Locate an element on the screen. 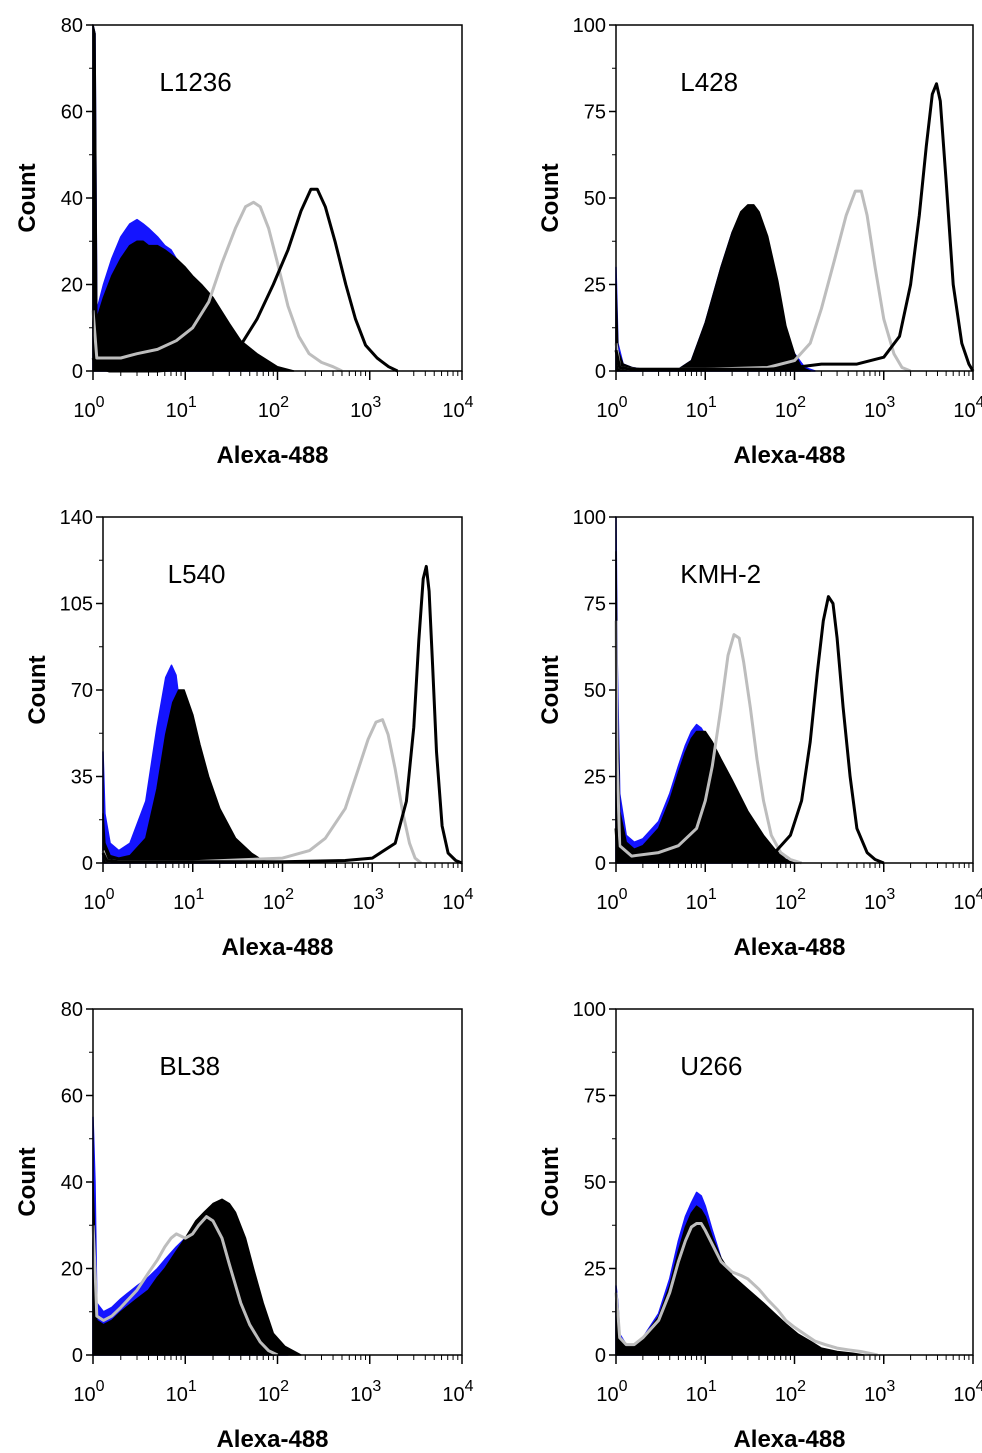  y-tick-label: 35 is located at coordinates (82, 778).